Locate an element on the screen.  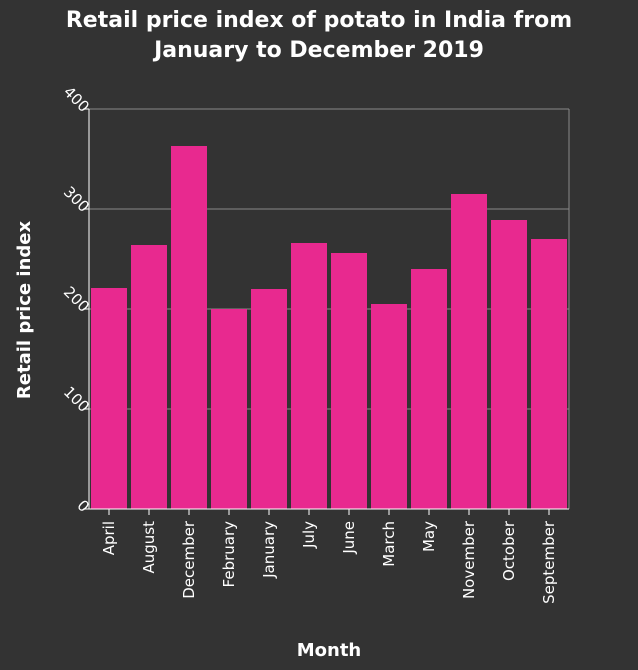
x-tick-label: December is located at coordinates (189, 559).